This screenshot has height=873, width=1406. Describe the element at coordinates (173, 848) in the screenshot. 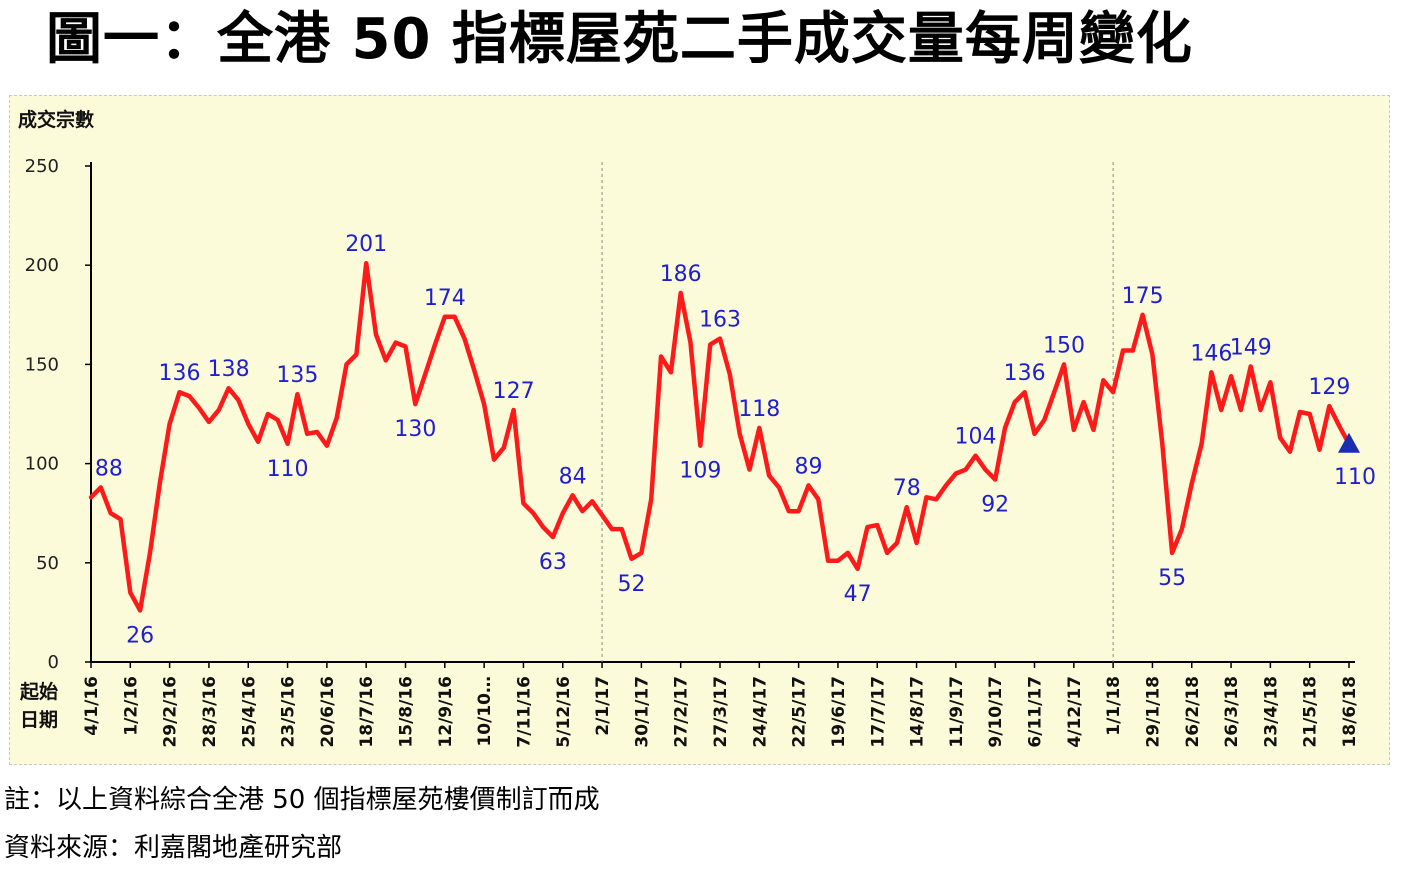

I see `chart-source: 資料來源：利嘉閣地產研究部` at that location.